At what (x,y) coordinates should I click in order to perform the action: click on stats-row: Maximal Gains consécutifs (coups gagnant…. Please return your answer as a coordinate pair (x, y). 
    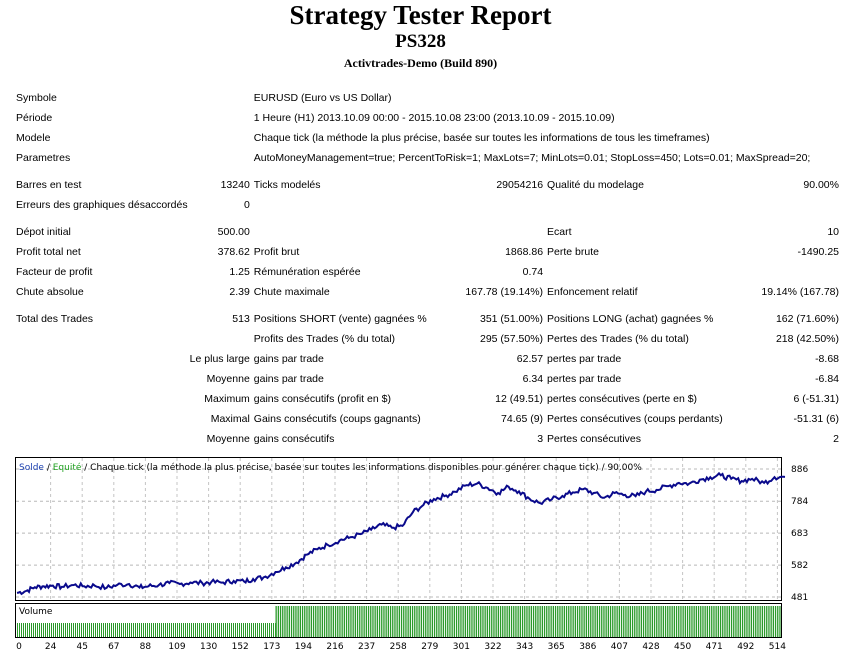
    Looking at the image, I should click on (427, 419).